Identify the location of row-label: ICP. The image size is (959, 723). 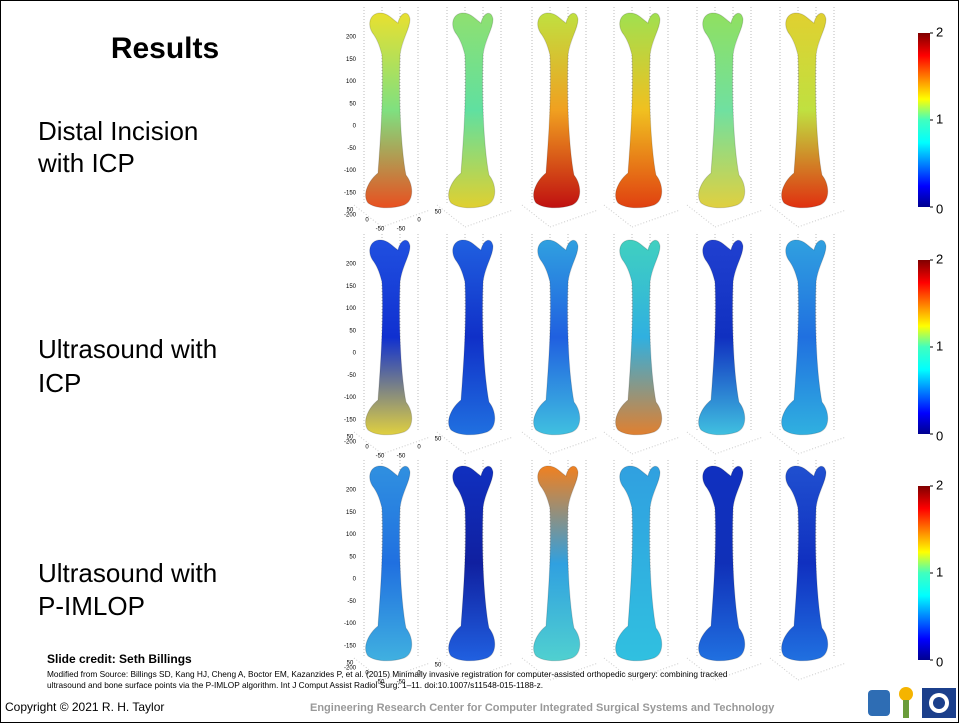
(59, 383).